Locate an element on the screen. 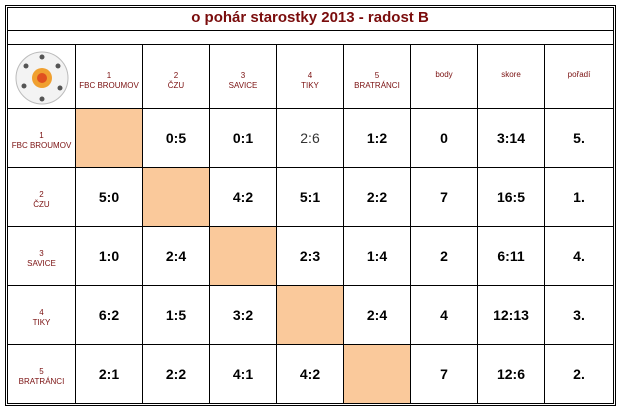 The height and width of the screenshot is (410, 620). logo-figures is located at coordinates (42, 78).